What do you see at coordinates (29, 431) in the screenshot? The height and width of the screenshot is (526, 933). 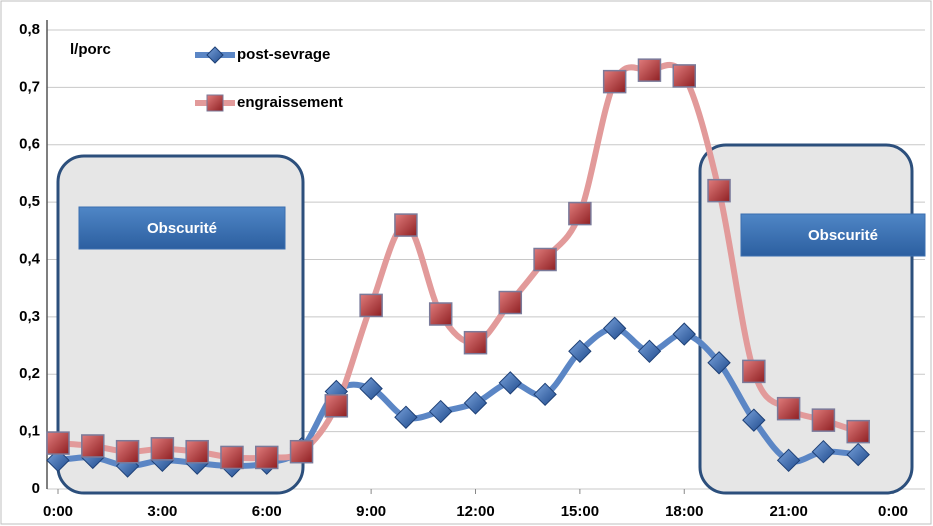 I see `y-tick-label: 0,1` at bounding box center [29, 431].